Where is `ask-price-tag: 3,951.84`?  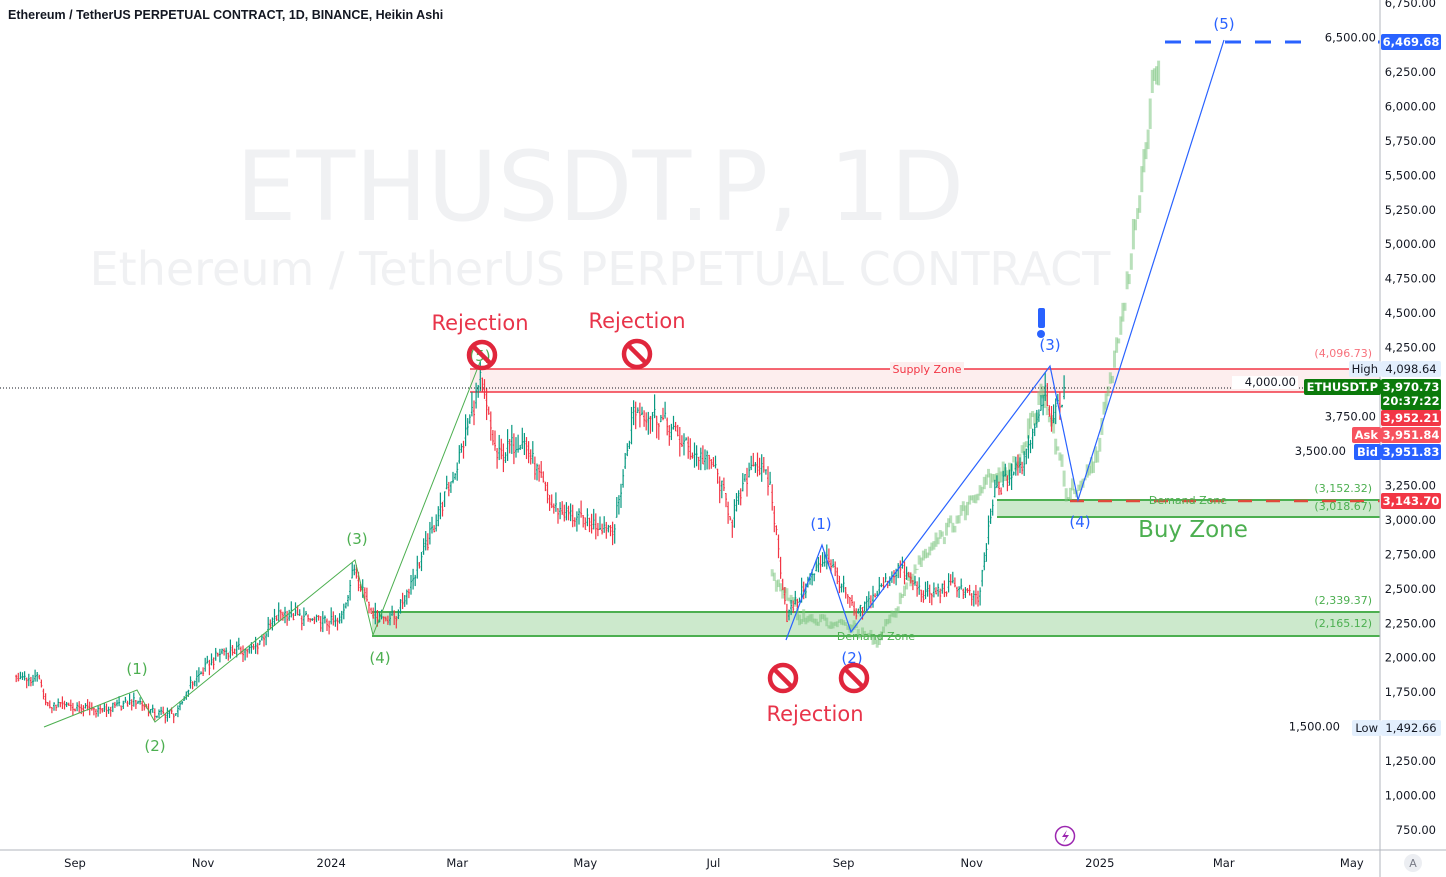 ask-price-tag: 3,951.84 is located at coordinates (1411, 435).